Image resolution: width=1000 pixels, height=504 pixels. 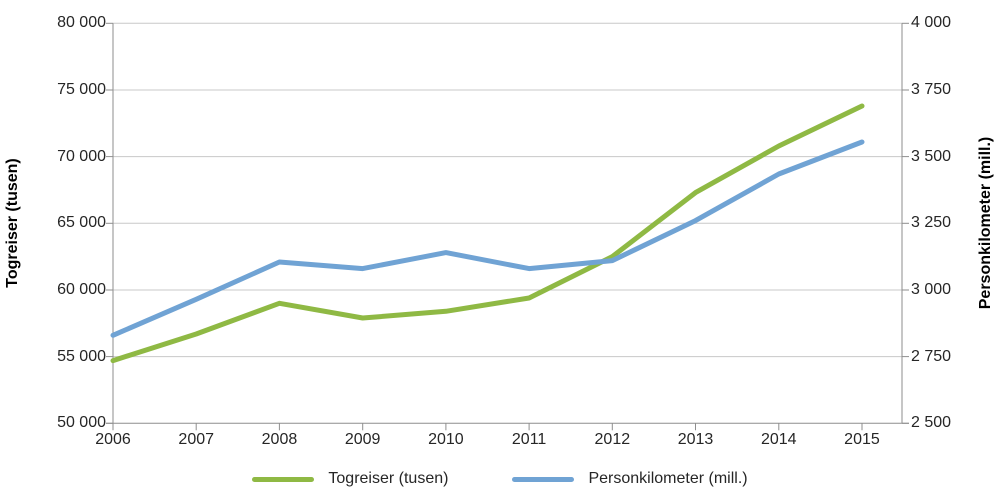 I want to click on left-axis-tick-label: 50 000, so click(x=81, y=423).